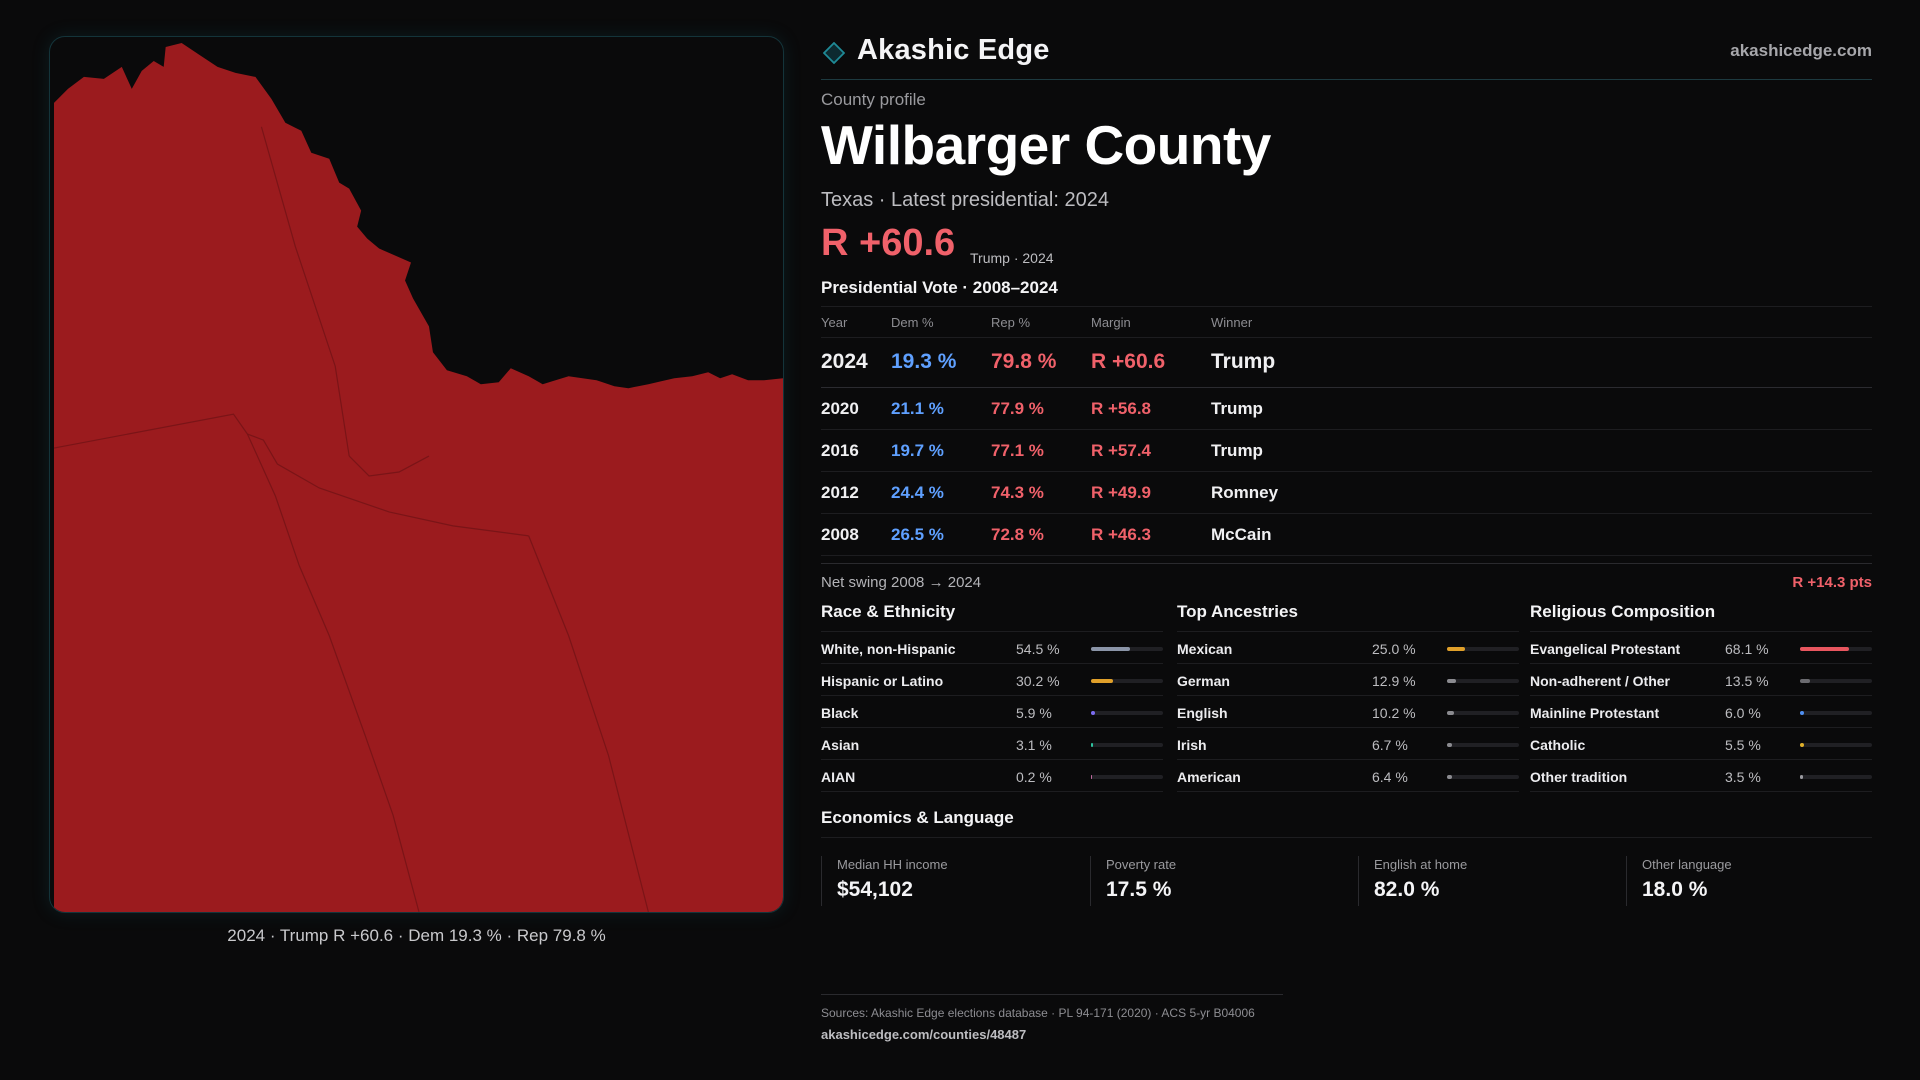 The width and height of the screenshot is (1920, 1080). I want to click on headline-margin-note: Trump · 2024, so click(1012, 258).